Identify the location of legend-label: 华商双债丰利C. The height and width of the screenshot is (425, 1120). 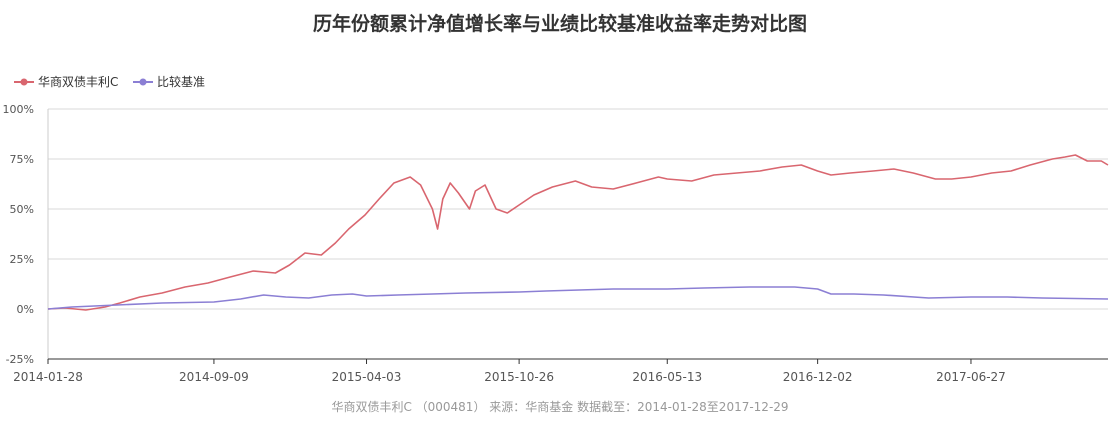
(78, 81).